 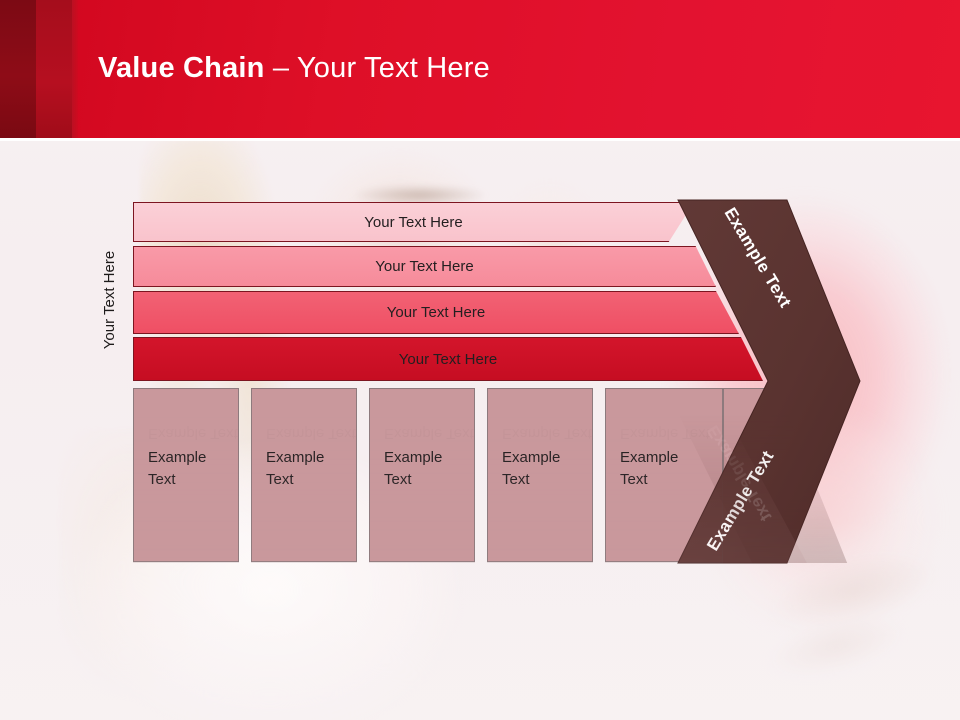 I want to click on support-box-3-line1: Example, so click(x=413, y=457).